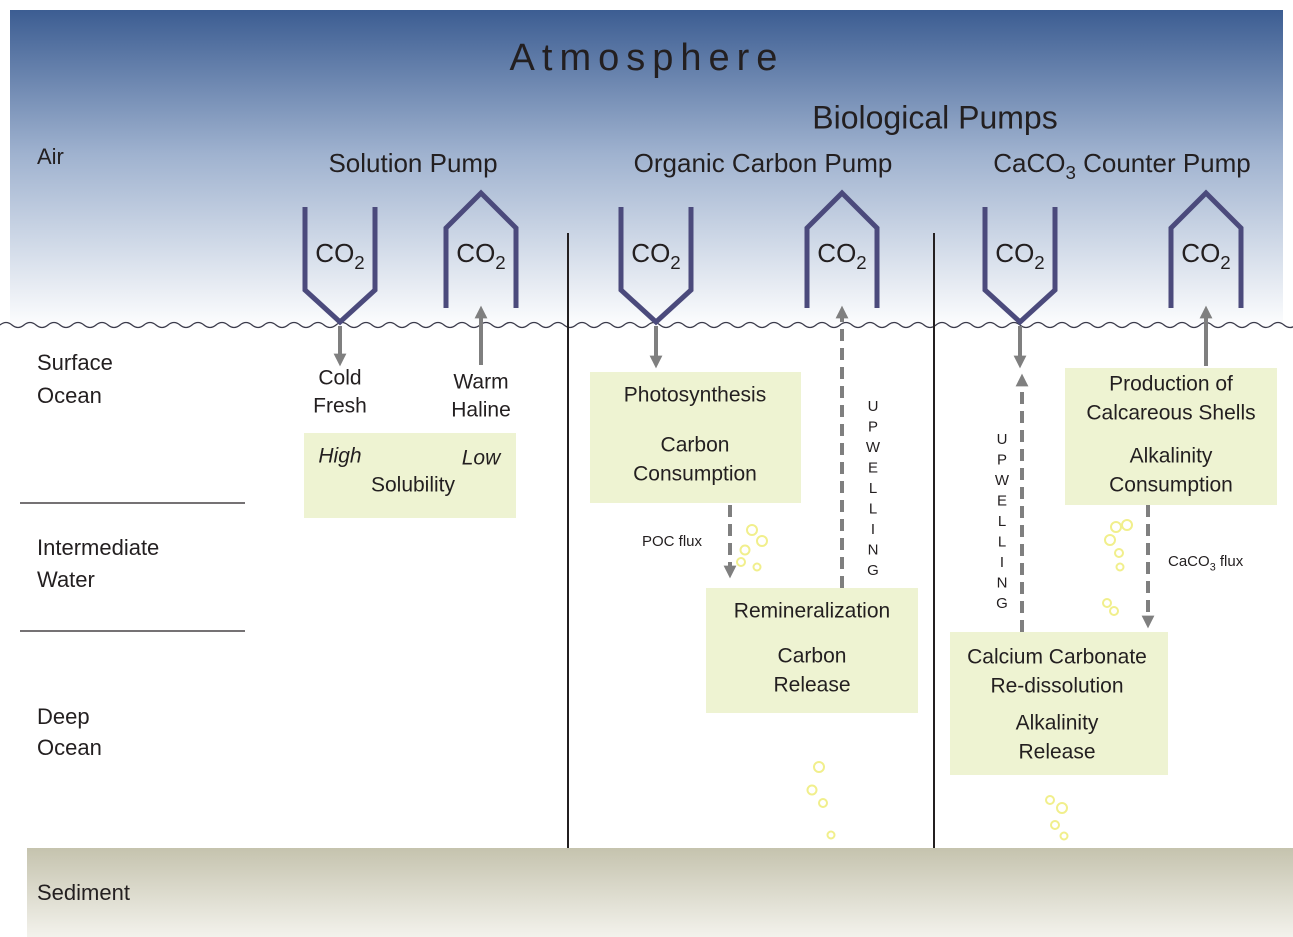  Describe the element at coordinates (1230, 561) in the screenshot. I see `flux-label-part: flux` at that location.